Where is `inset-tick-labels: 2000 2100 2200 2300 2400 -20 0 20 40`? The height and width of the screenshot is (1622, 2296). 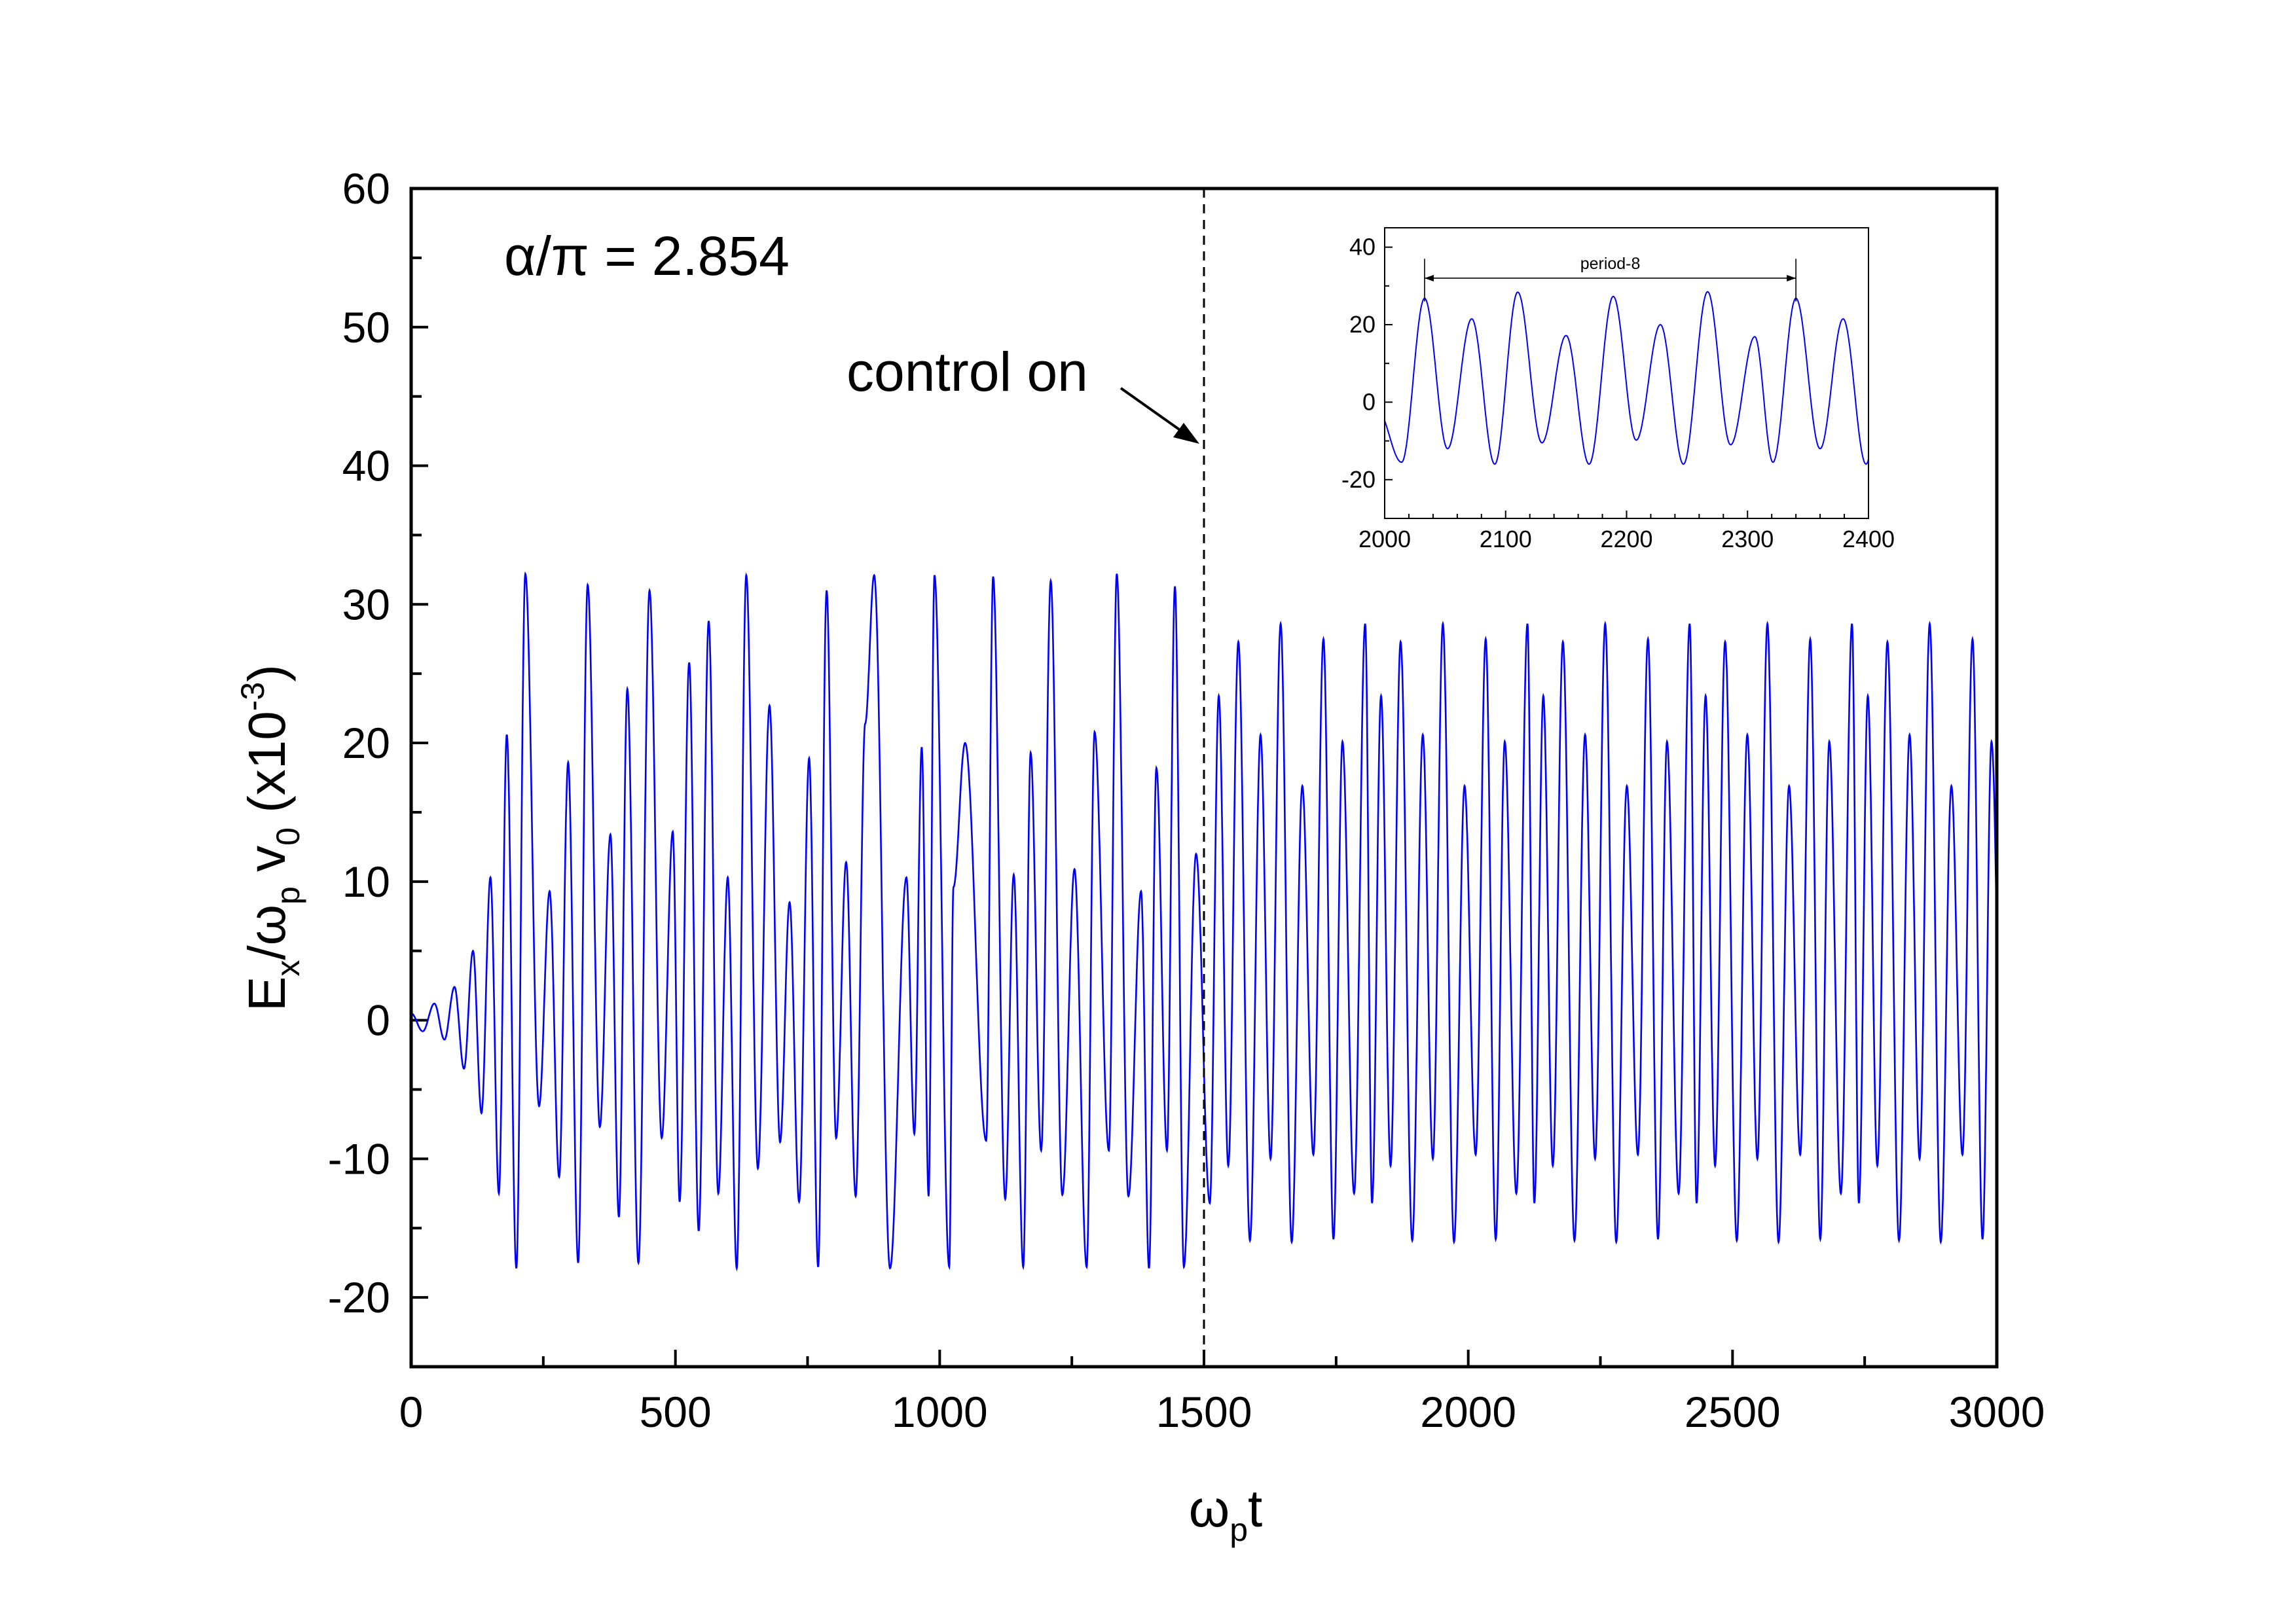 inset-tick-labels: 2000 2100 2200 2300 2400 -20 0 20 40 is located at coordinates (1618, 393).